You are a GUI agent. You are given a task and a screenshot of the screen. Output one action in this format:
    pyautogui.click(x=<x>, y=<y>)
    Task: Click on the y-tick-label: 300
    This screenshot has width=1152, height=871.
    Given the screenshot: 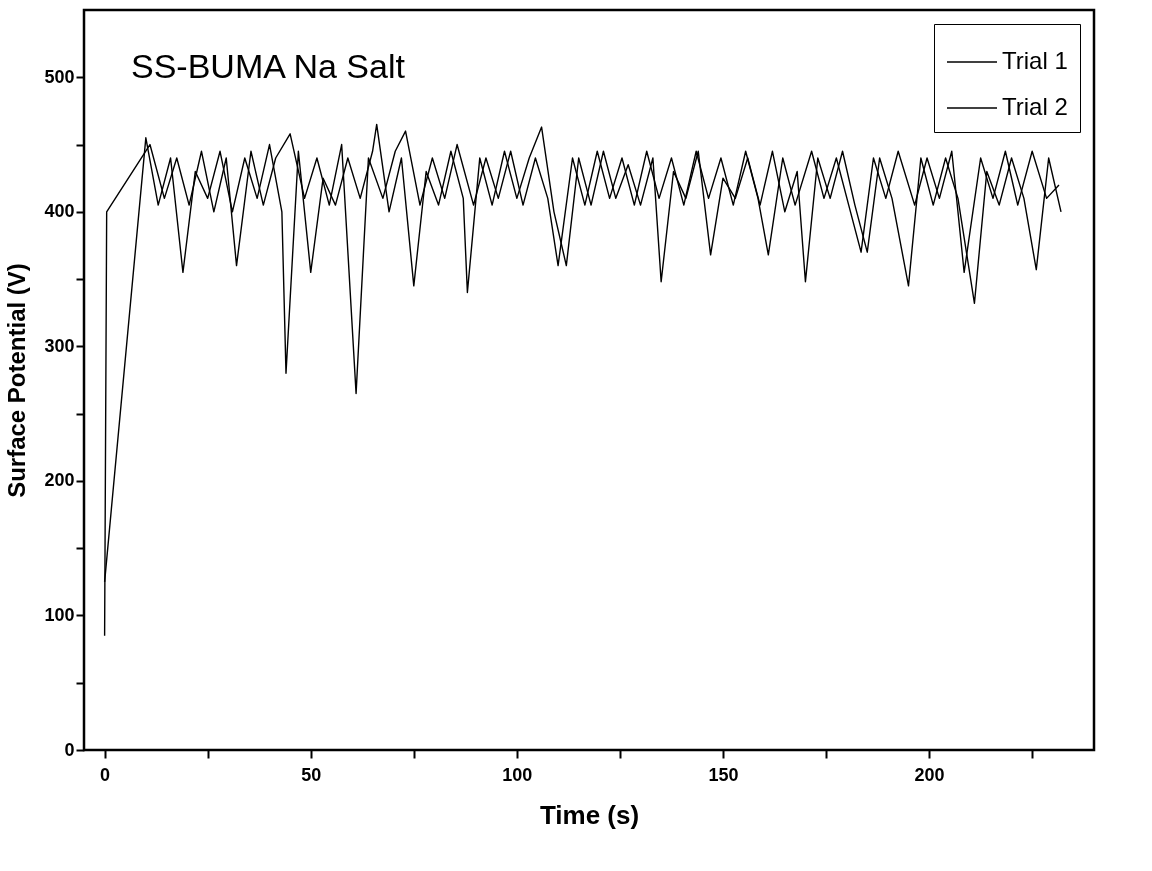 What is the action you would take?
    pyautogui.click(x=59, y=345)
    